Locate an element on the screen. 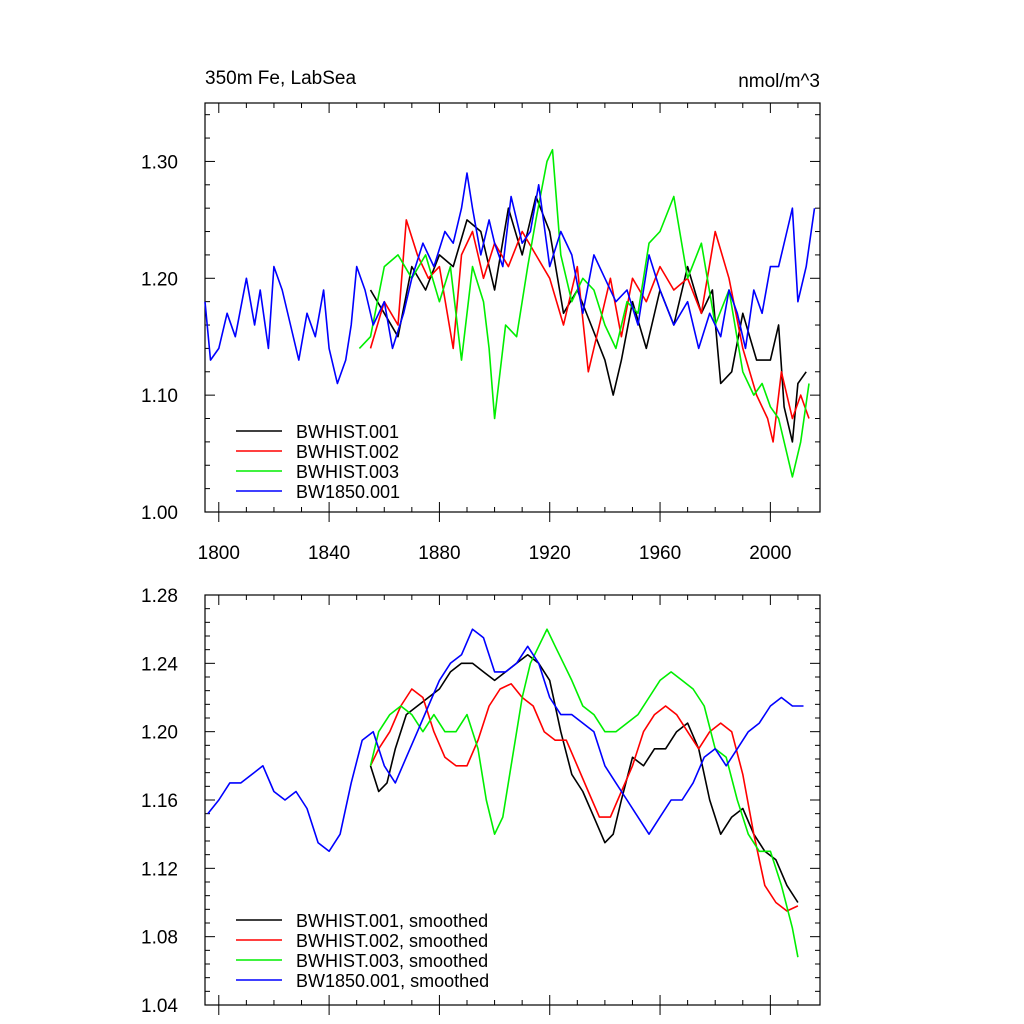 This screenshot has width=1024, height=1024. legend-label: BWHIST.002, smoothed is located at coordinates (392, 941).